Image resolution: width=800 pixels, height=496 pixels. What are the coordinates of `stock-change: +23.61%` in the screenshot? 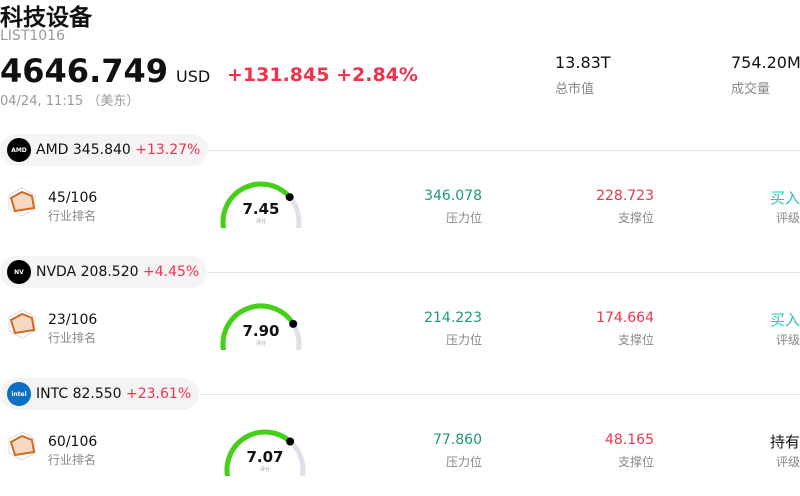 It's located at (159, 394).